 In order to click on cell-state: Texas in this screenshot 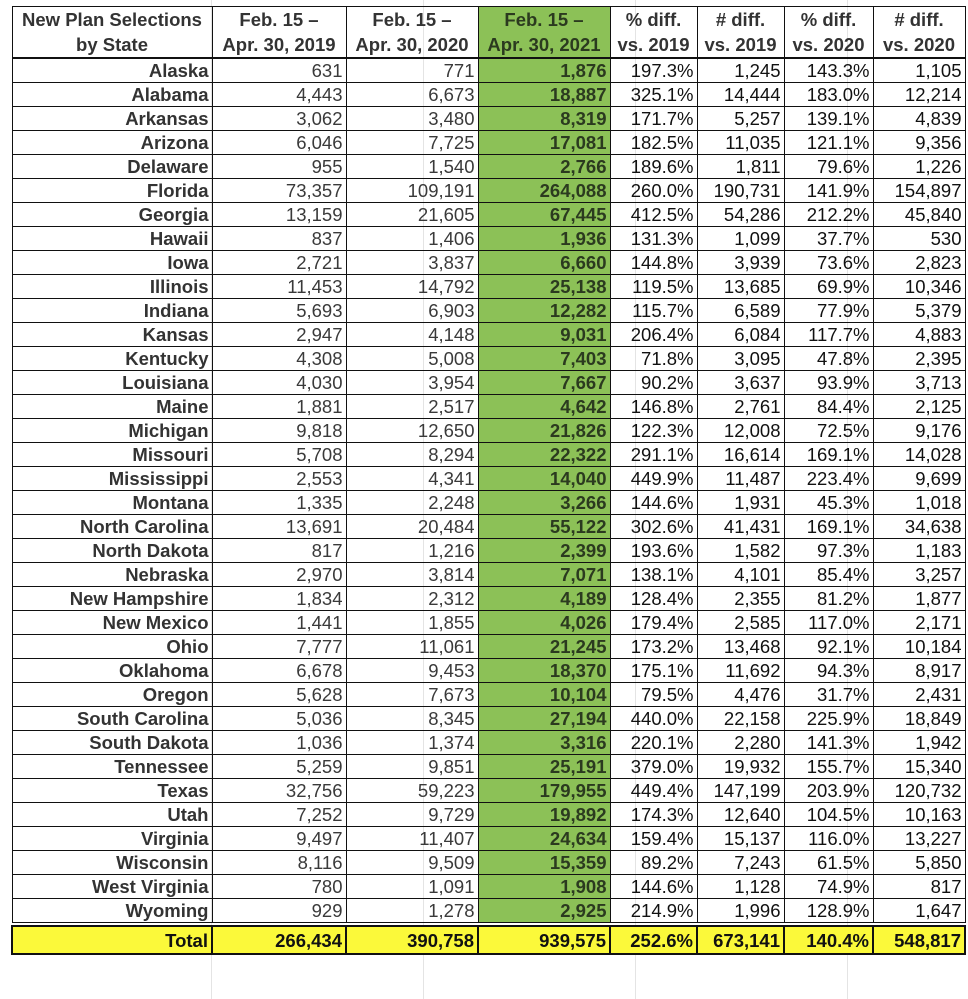, I will do `click(112, 790)`.